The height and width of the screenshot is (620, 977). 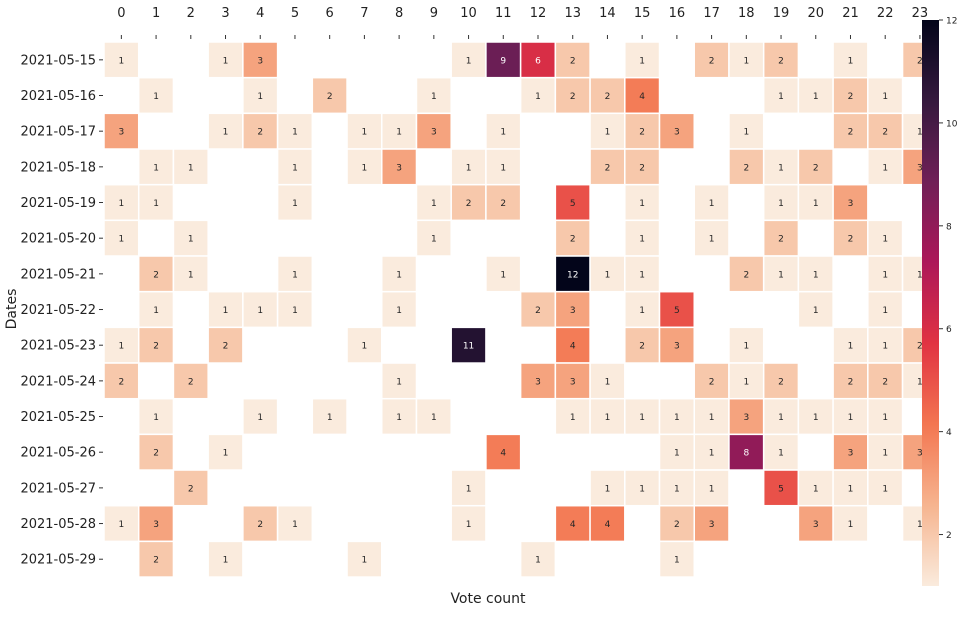 I want to click on y-tick-label: 2021-05-21, so click(x=58, y=274).